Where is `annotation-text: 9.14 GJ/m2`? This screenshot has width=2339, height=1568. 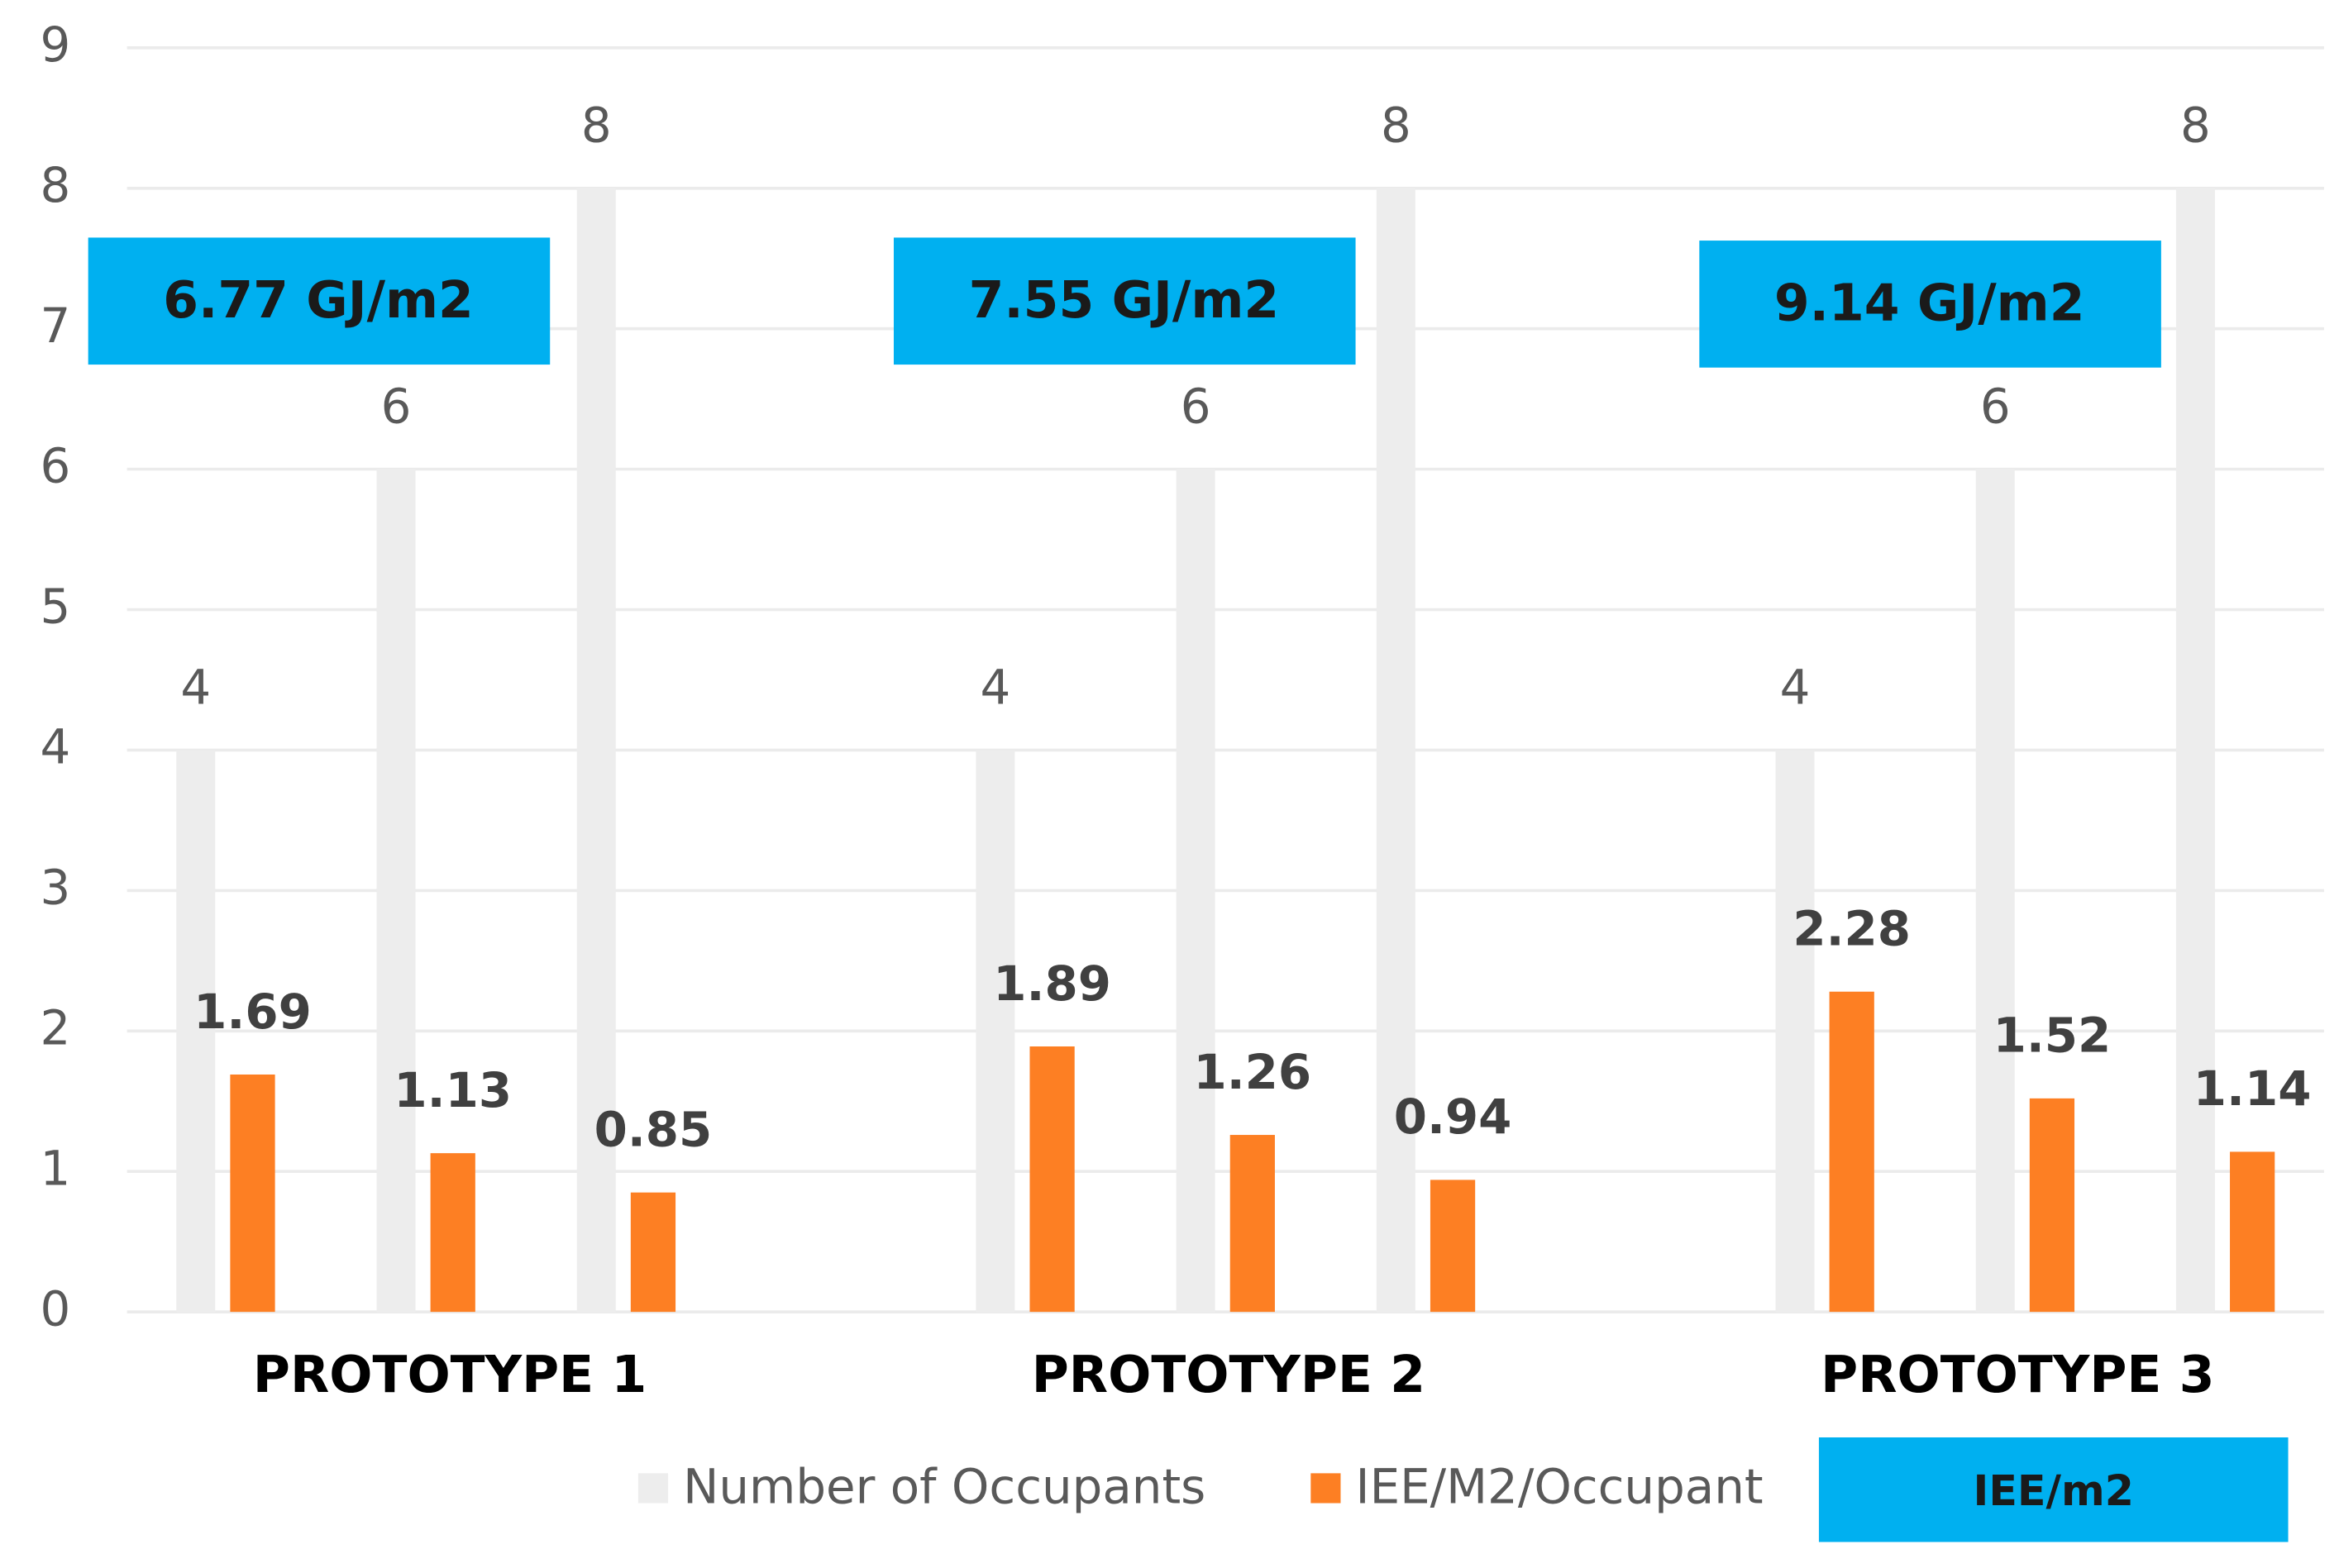
annotation-text: 9.14 GJ/m2 is located at coordinates (1930, 303).